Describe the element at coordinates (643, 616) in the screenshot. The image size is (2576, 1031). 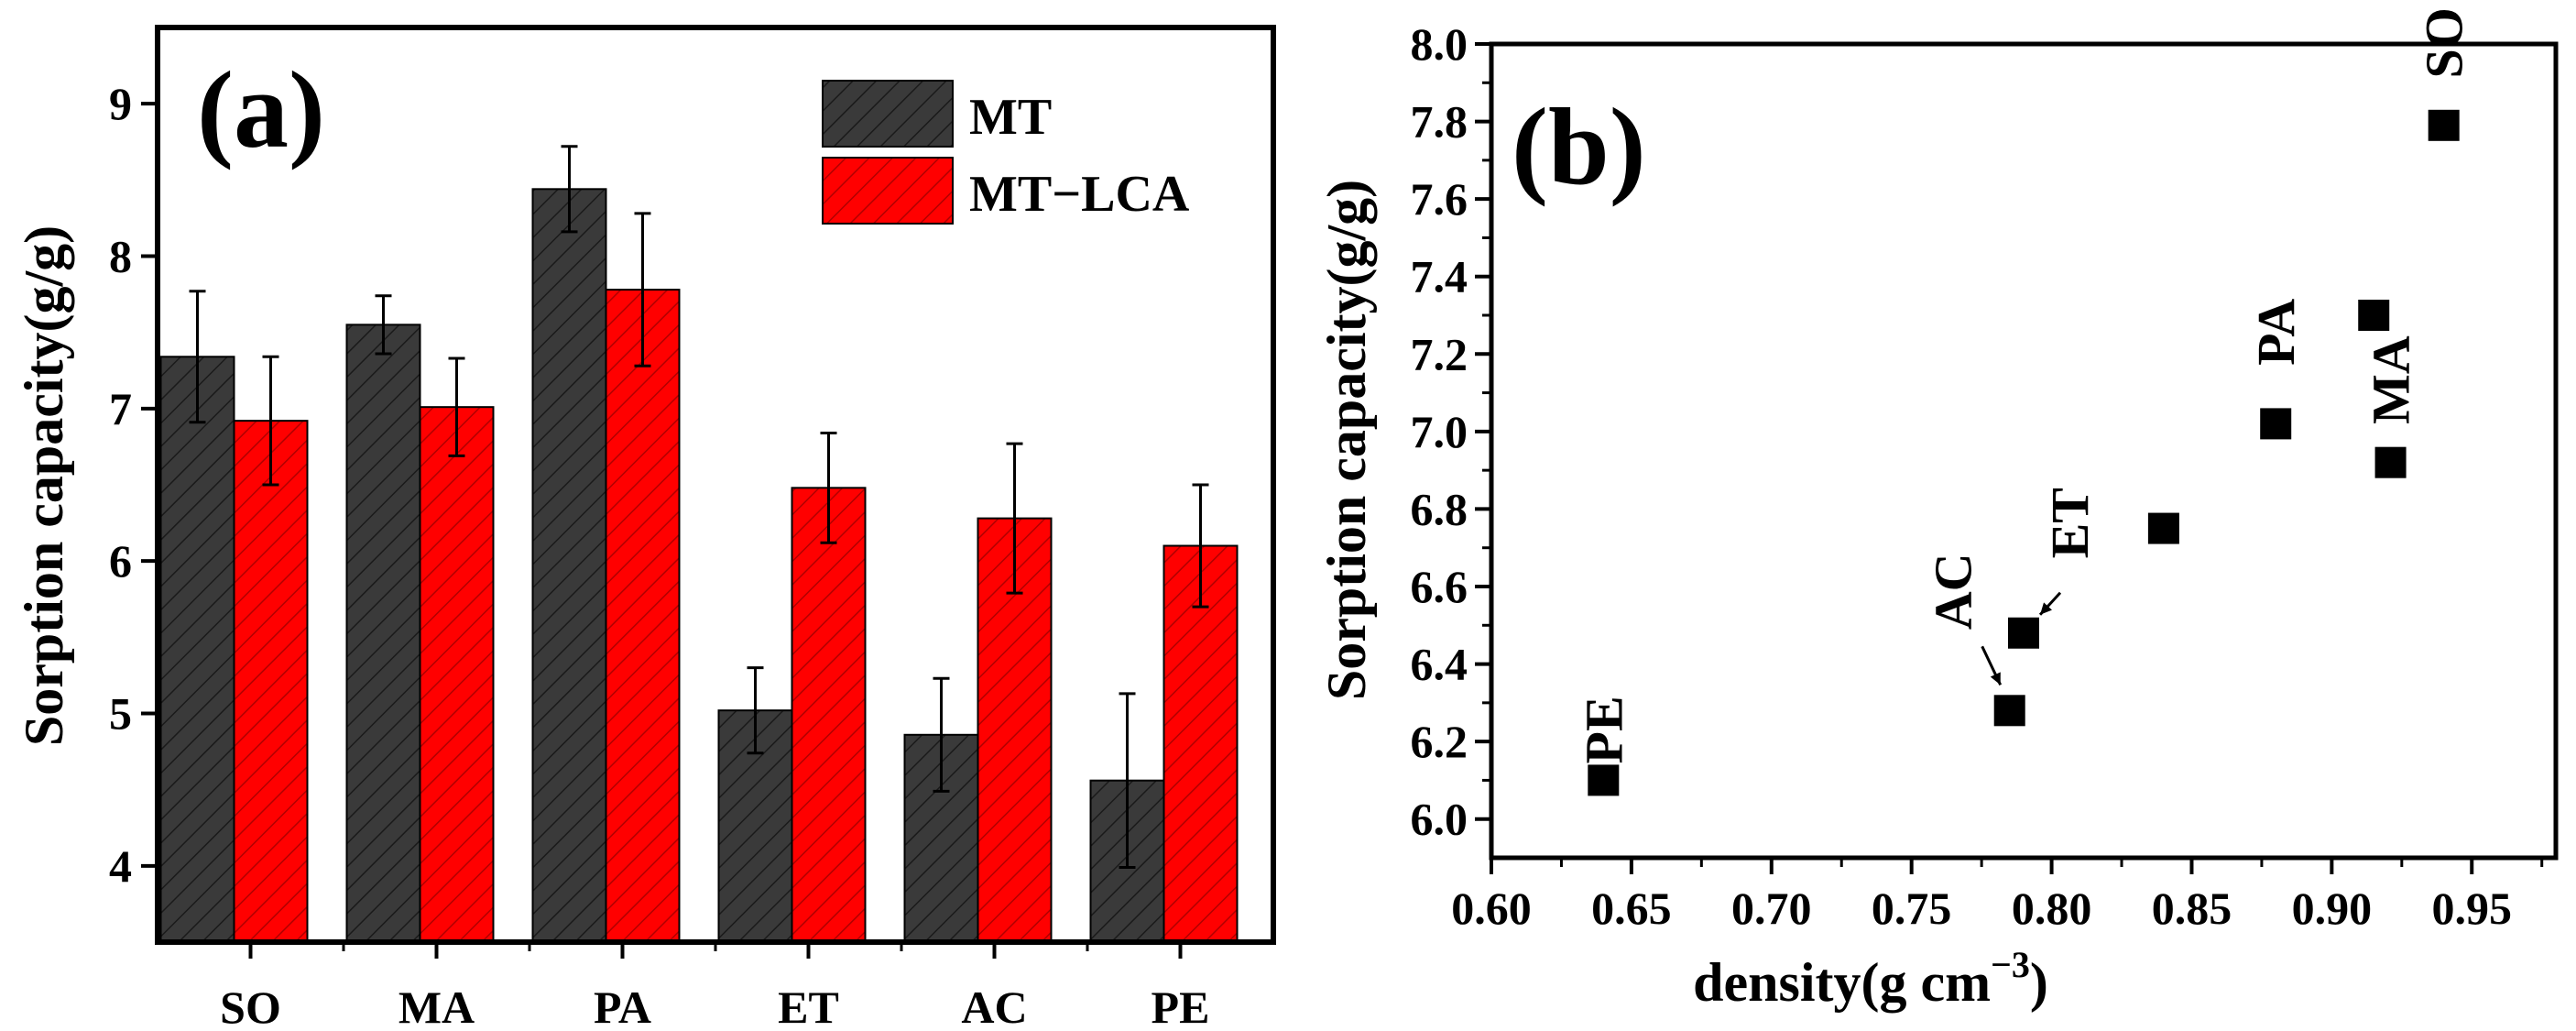
I see `bar-mt-lca-pa` at that location.